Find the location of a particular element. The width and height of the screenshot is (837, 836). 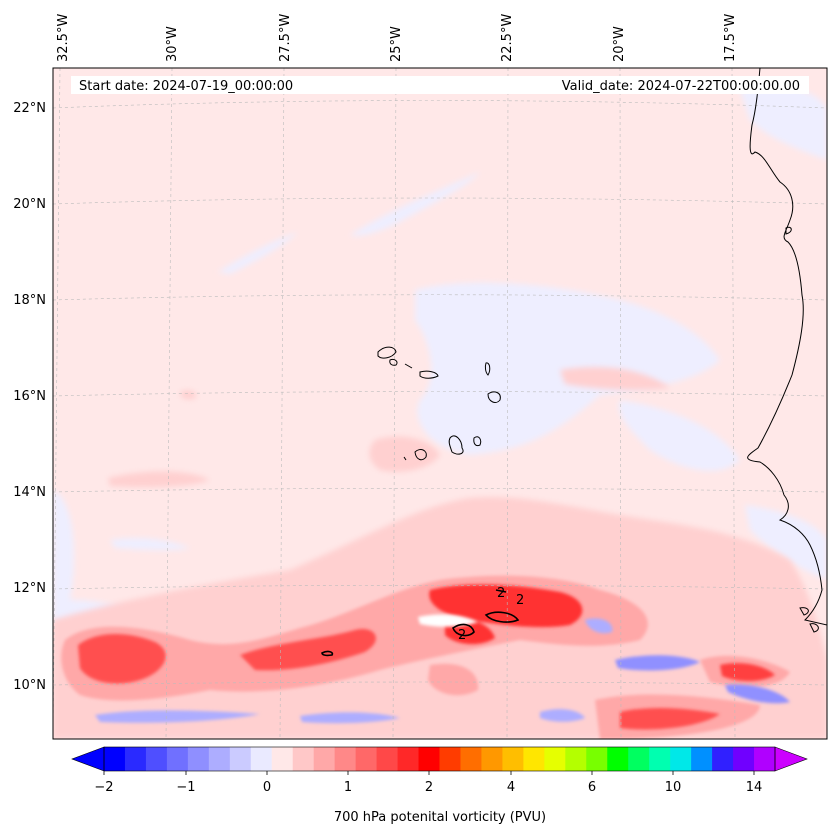

start-date-label: Start date: 2024-07-19_00:00:00 is located at coordinates (186, 86).